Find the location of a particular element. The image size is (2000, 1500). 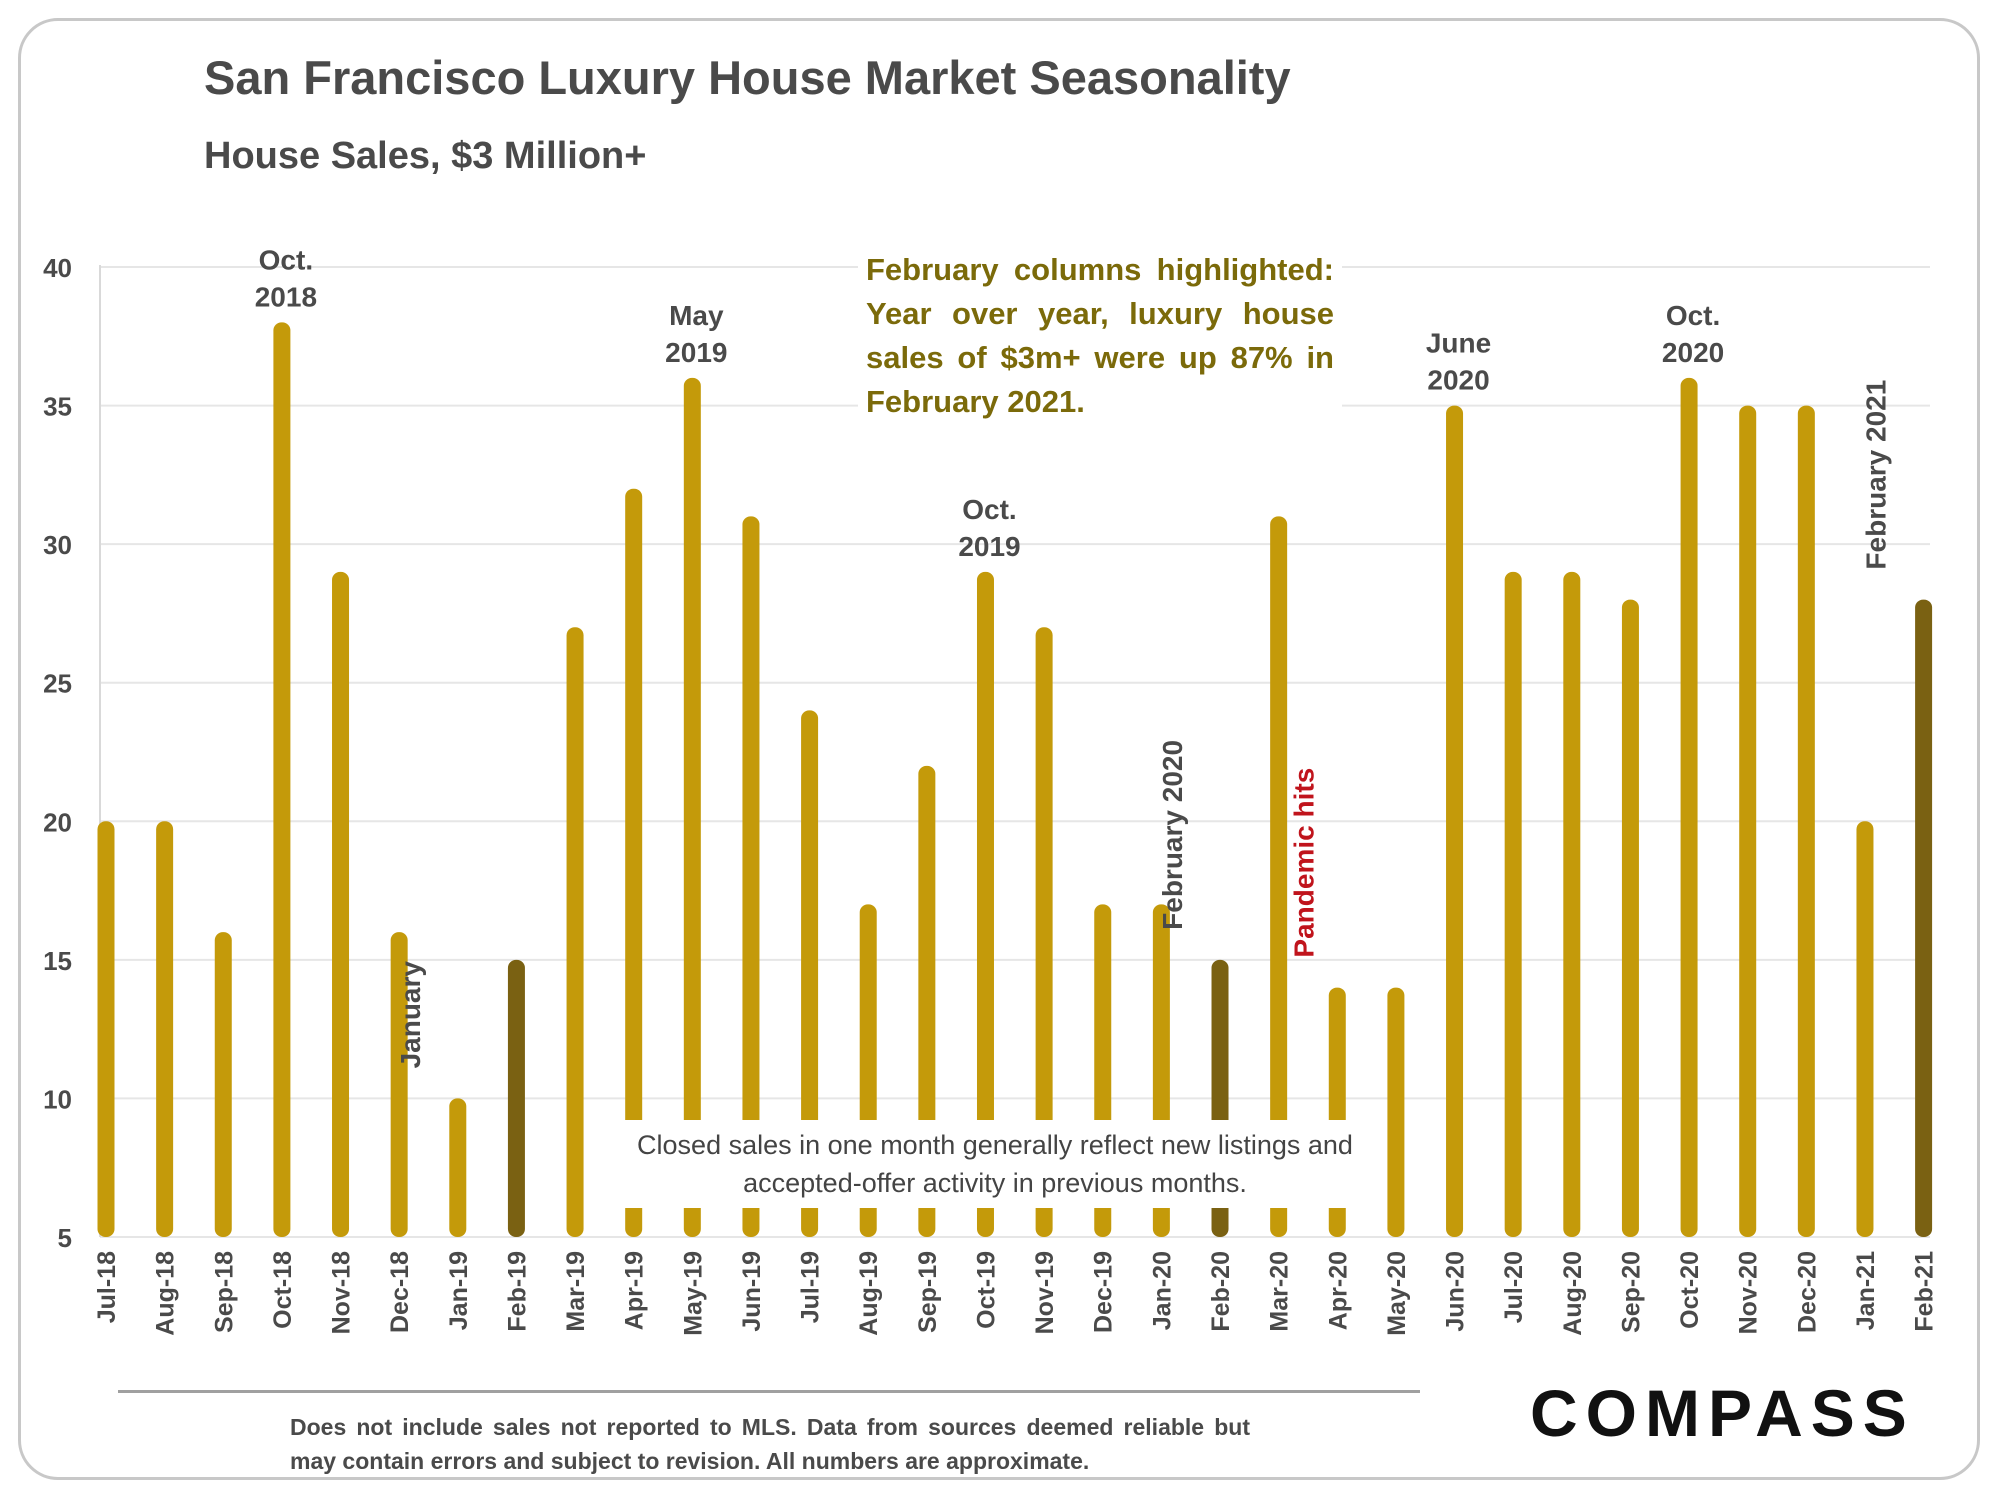

x-tick-label: Jul-19 is located at coordinates (811, 1287).